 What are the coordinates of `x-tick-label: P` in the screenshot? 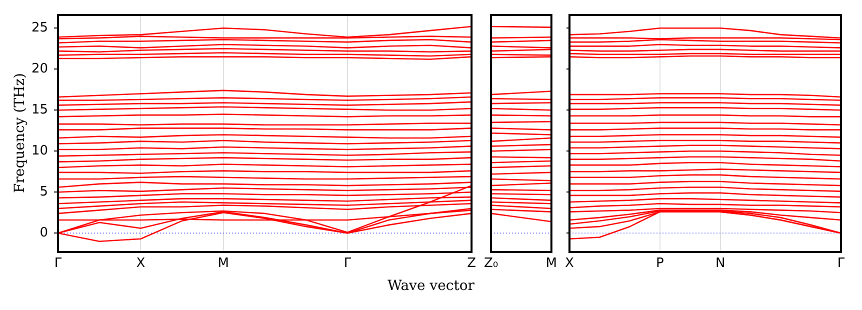 It's located at (660, 264).